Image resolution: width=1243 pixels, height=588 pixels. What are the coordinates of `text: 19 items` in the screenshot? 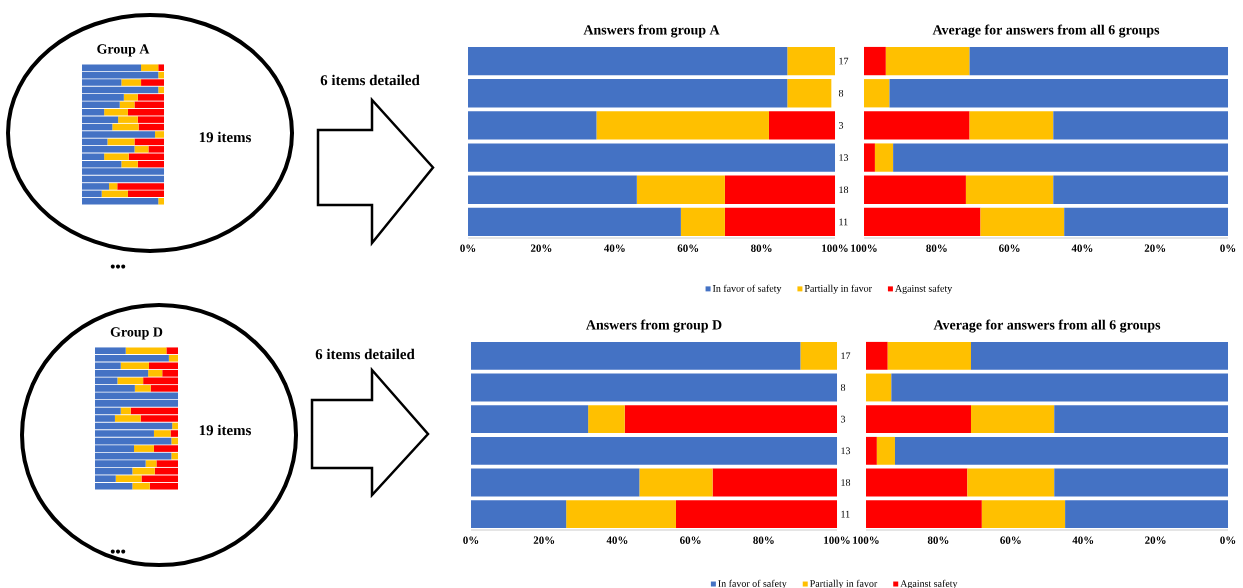 It's located at (225, 430).